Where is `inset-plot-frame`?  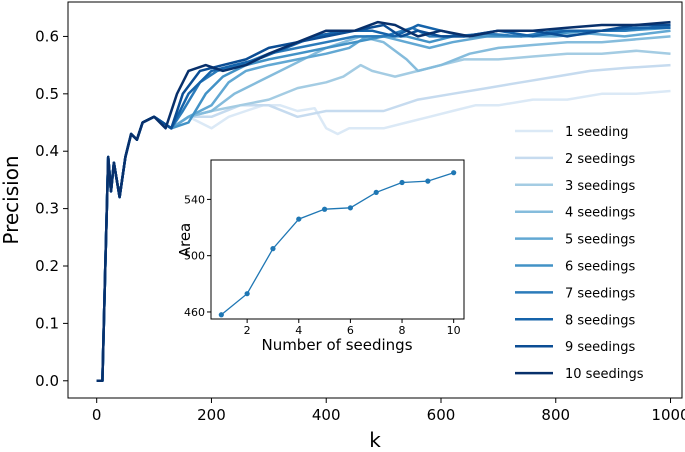 inset-plot-frame is located at coordinates (337, 239).